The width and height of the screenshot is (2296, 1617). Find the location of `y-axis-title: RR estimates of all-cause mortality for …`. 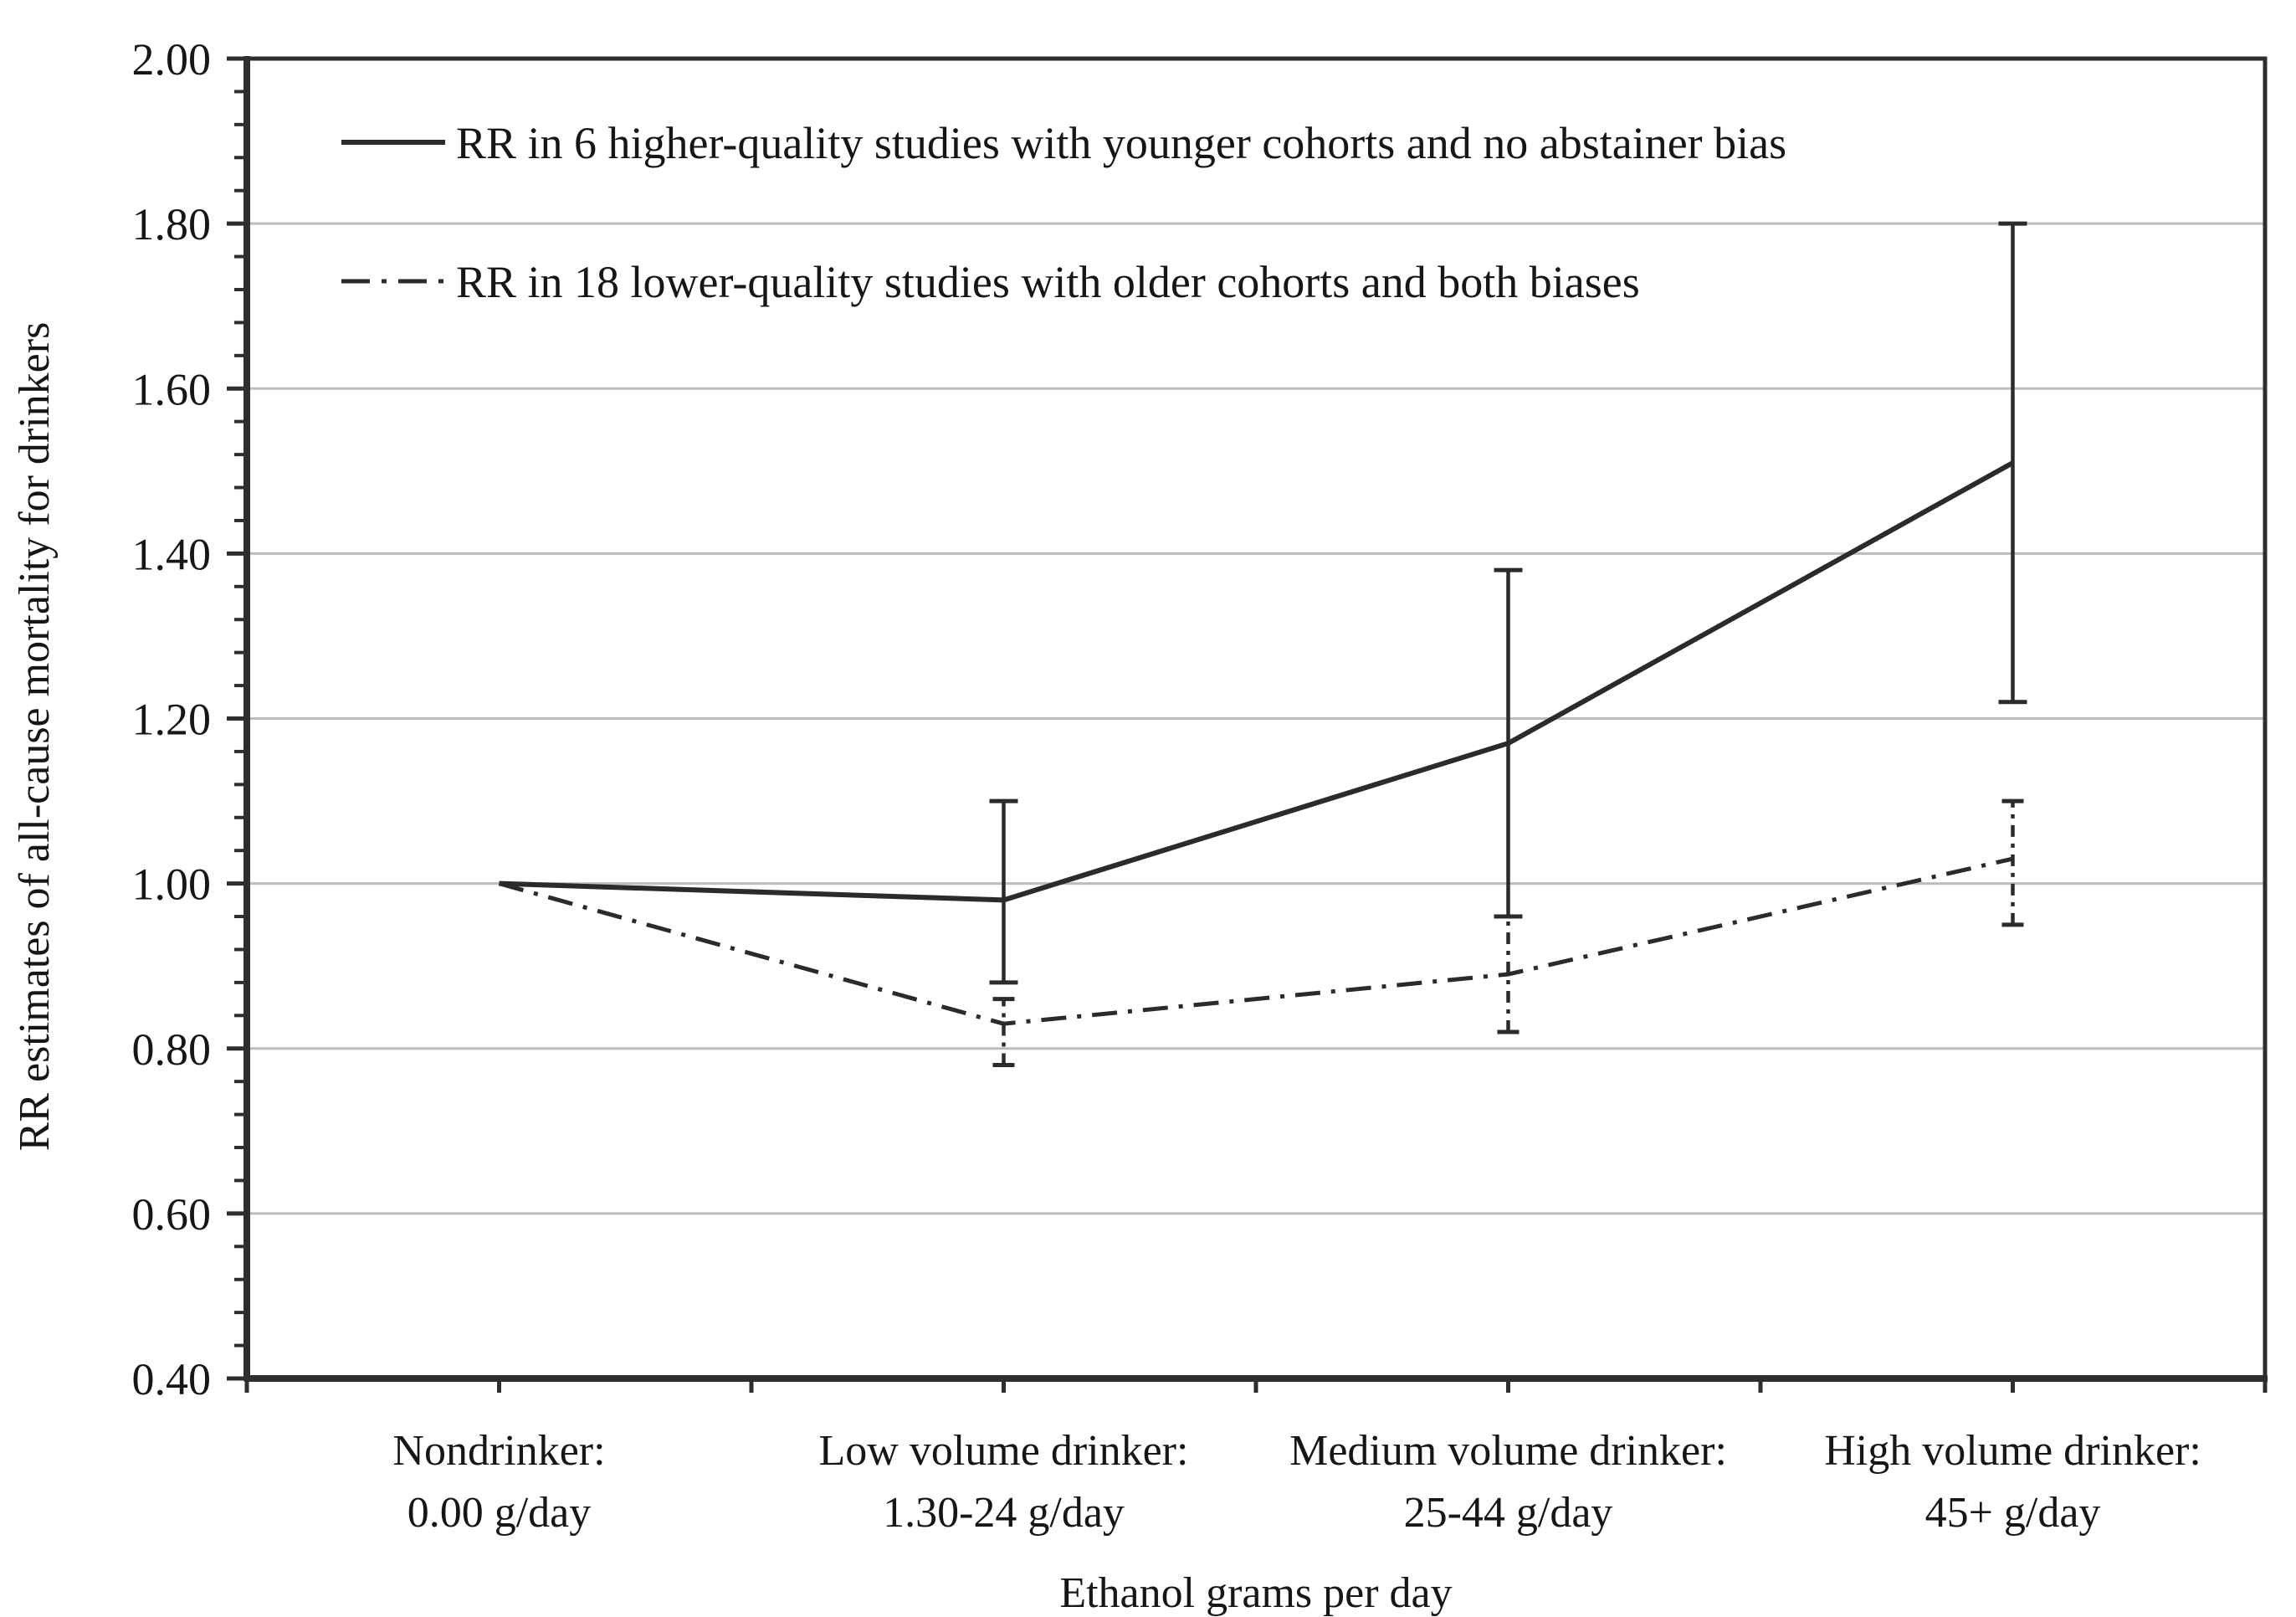

y-axis-title: RR estimates of all-cause mortality for … is located at coordinates (35, 737).